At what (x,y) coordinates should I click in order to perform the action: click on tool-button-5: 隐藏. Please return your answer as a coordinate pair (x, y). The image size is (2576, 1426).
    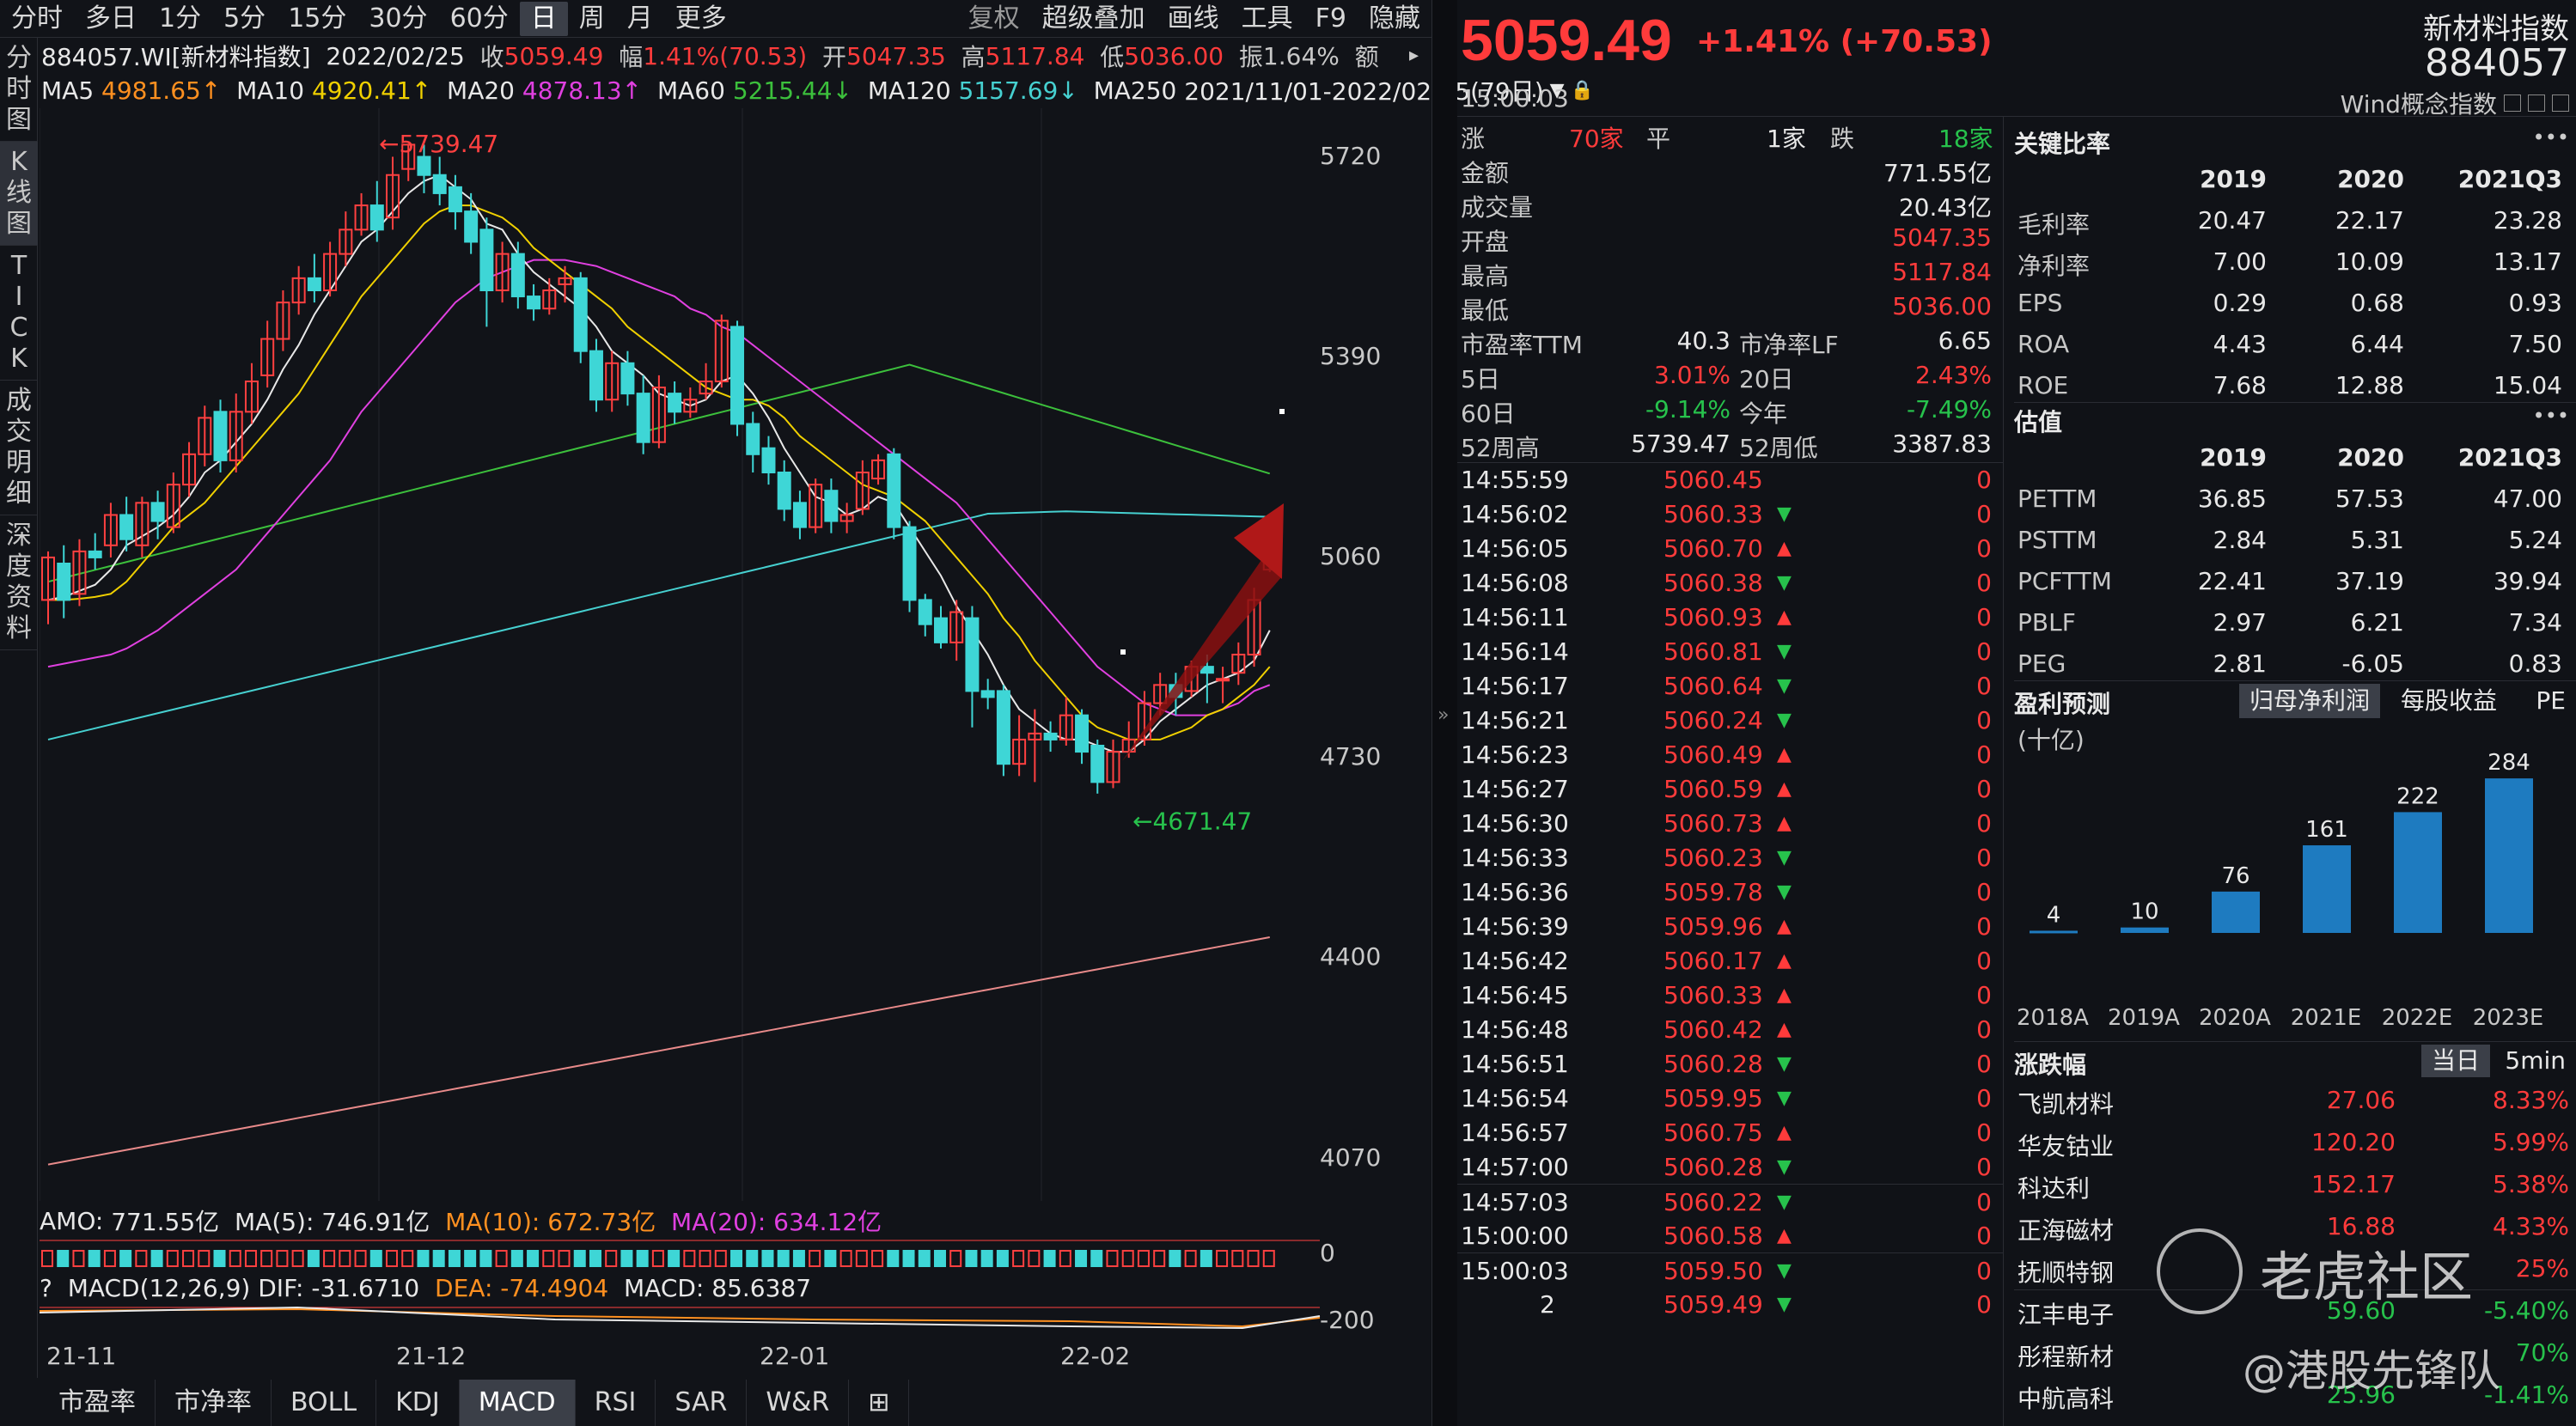
    Looking at the image, I should click on (1394, 18).